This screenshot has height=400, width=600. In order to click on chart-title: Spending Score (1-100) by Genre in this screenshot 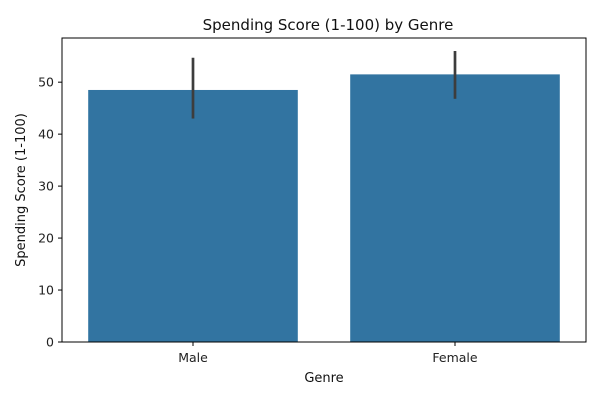, I will do `click(328, 25)`.